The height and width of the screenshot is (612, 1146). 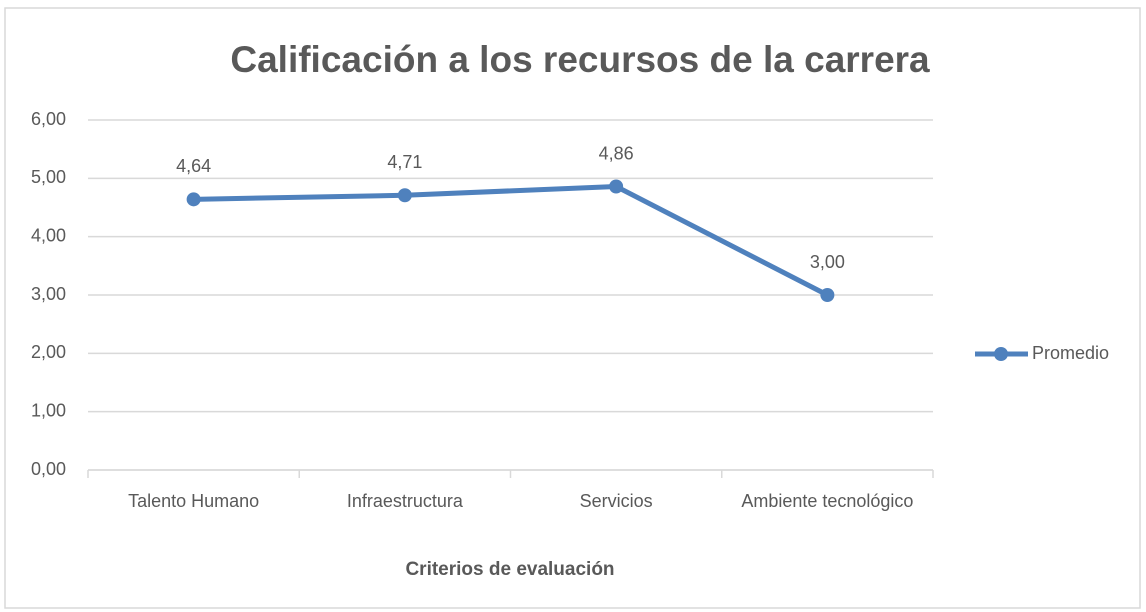 I want to click on x-tick-label: Talento Humano, so click(x=194, y=501).